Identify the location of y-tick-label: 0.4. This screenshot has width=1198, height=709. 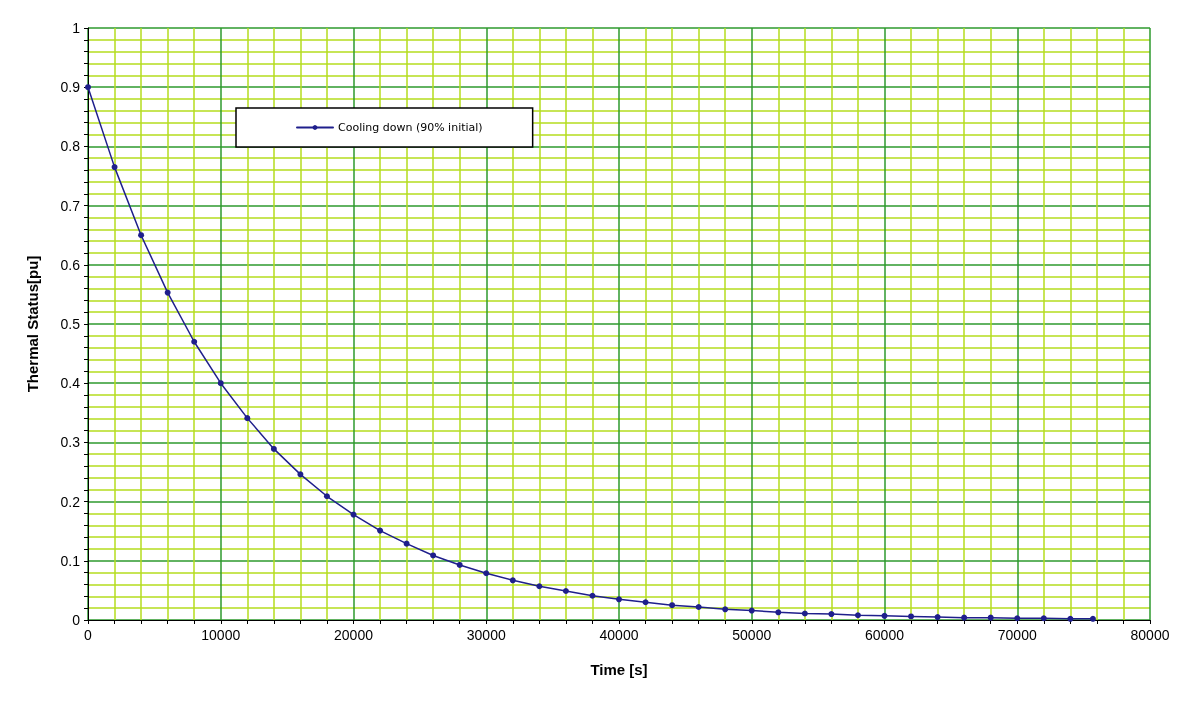
(70, 383).